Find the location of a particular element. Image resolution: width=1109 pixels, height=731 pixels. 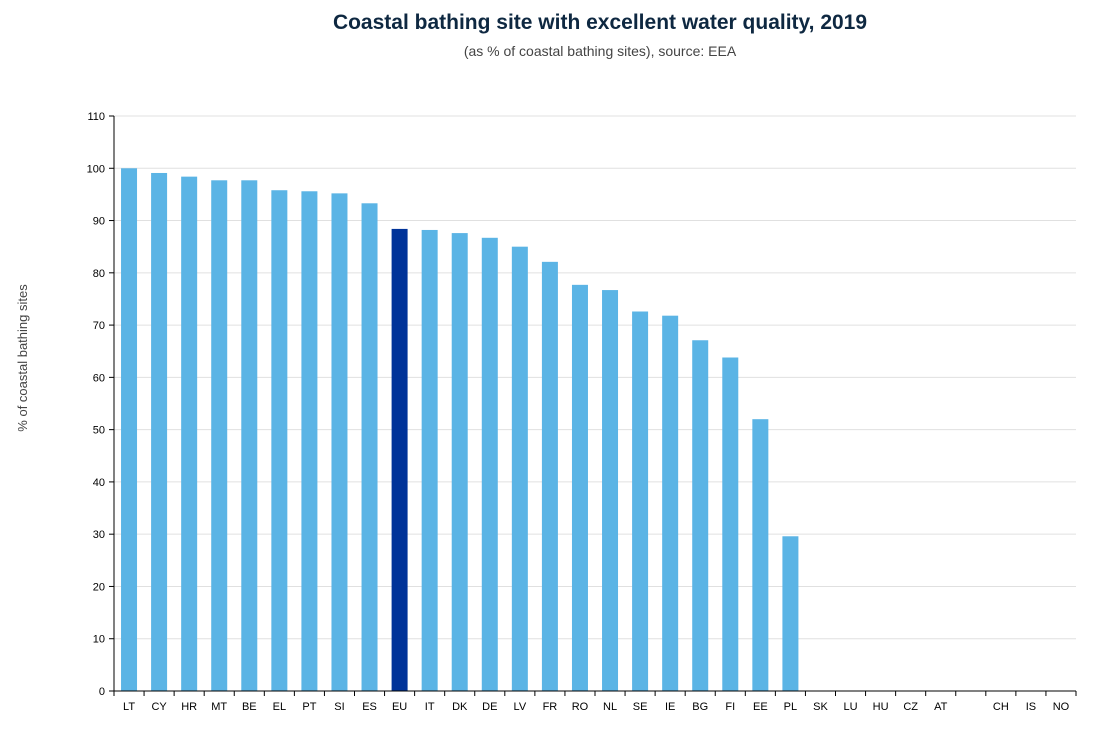

y-tick-label: 90 is located at coordinates (99, 222).